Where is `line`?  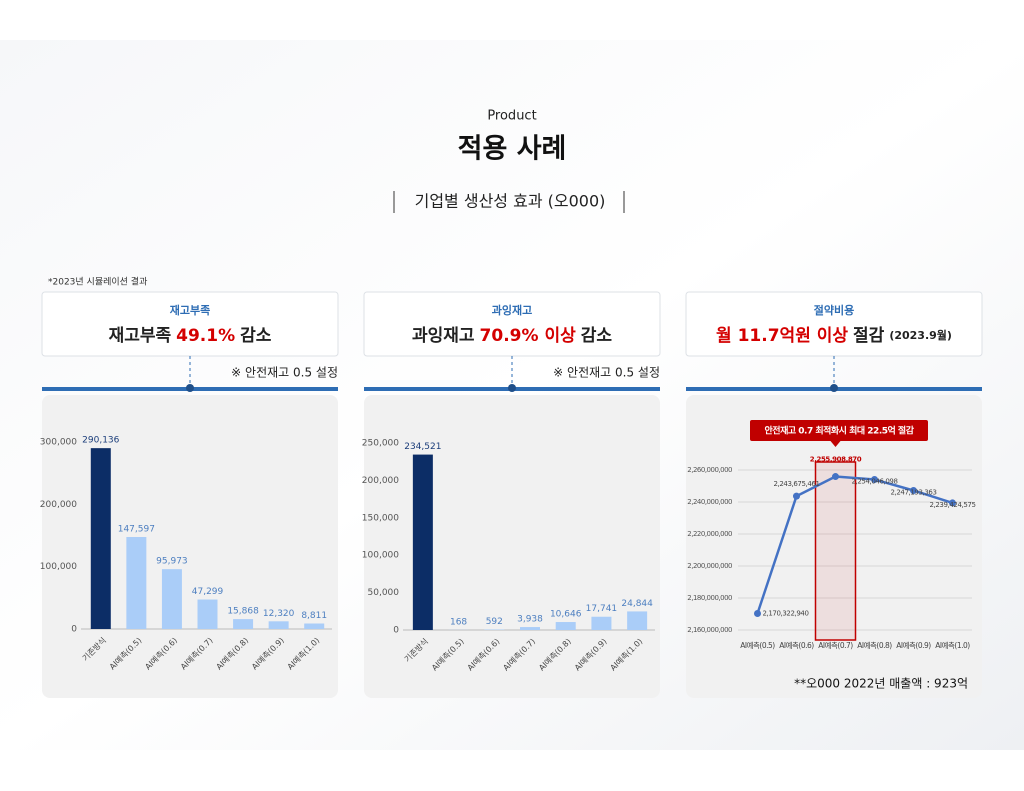 line is located at coordinates (854, 544).